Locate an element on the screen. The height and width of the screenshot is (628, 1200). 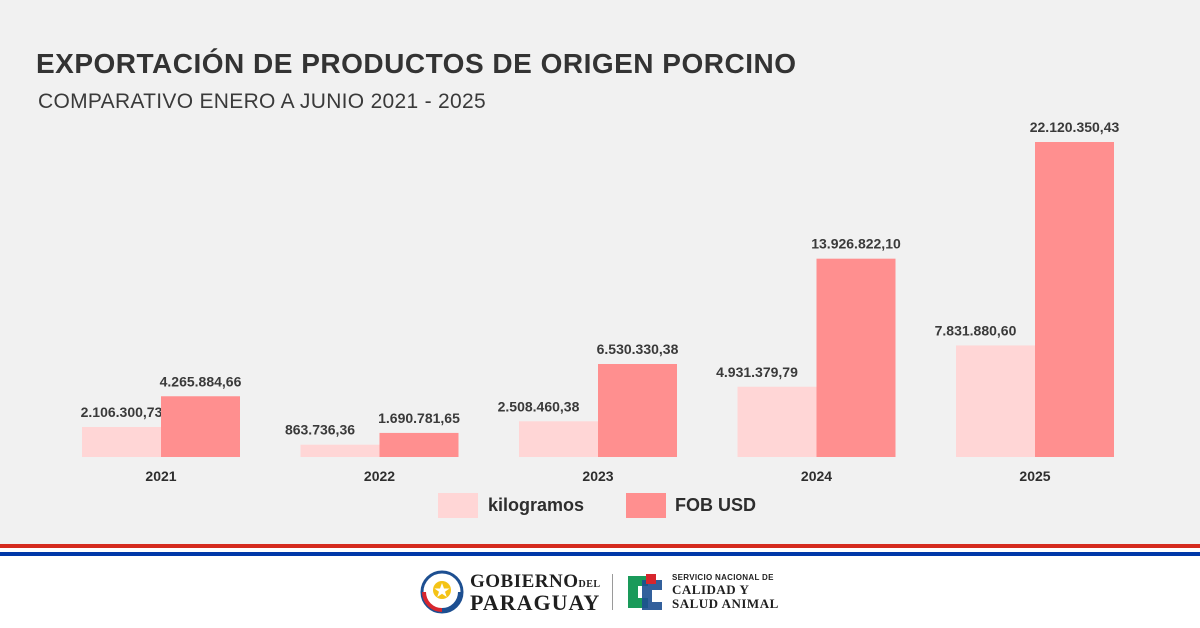
x-tick-label-2022: 2022 is located at coordinates (379, 476).